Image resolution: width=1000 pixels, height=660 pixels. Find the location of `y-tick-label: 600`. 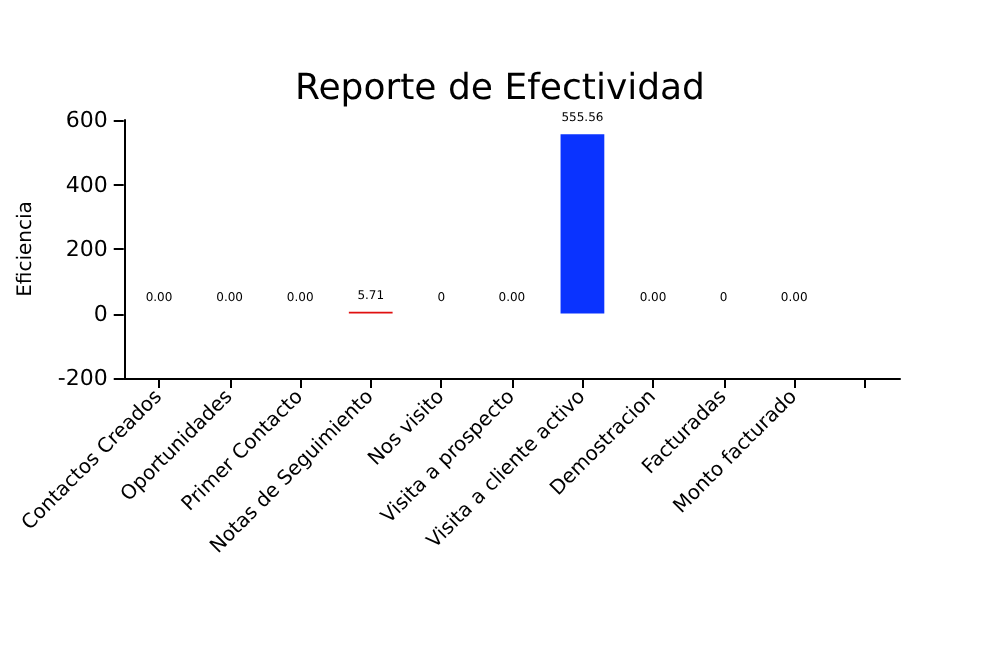

y-tick-label: 600 is located at coordinates (86, 120).